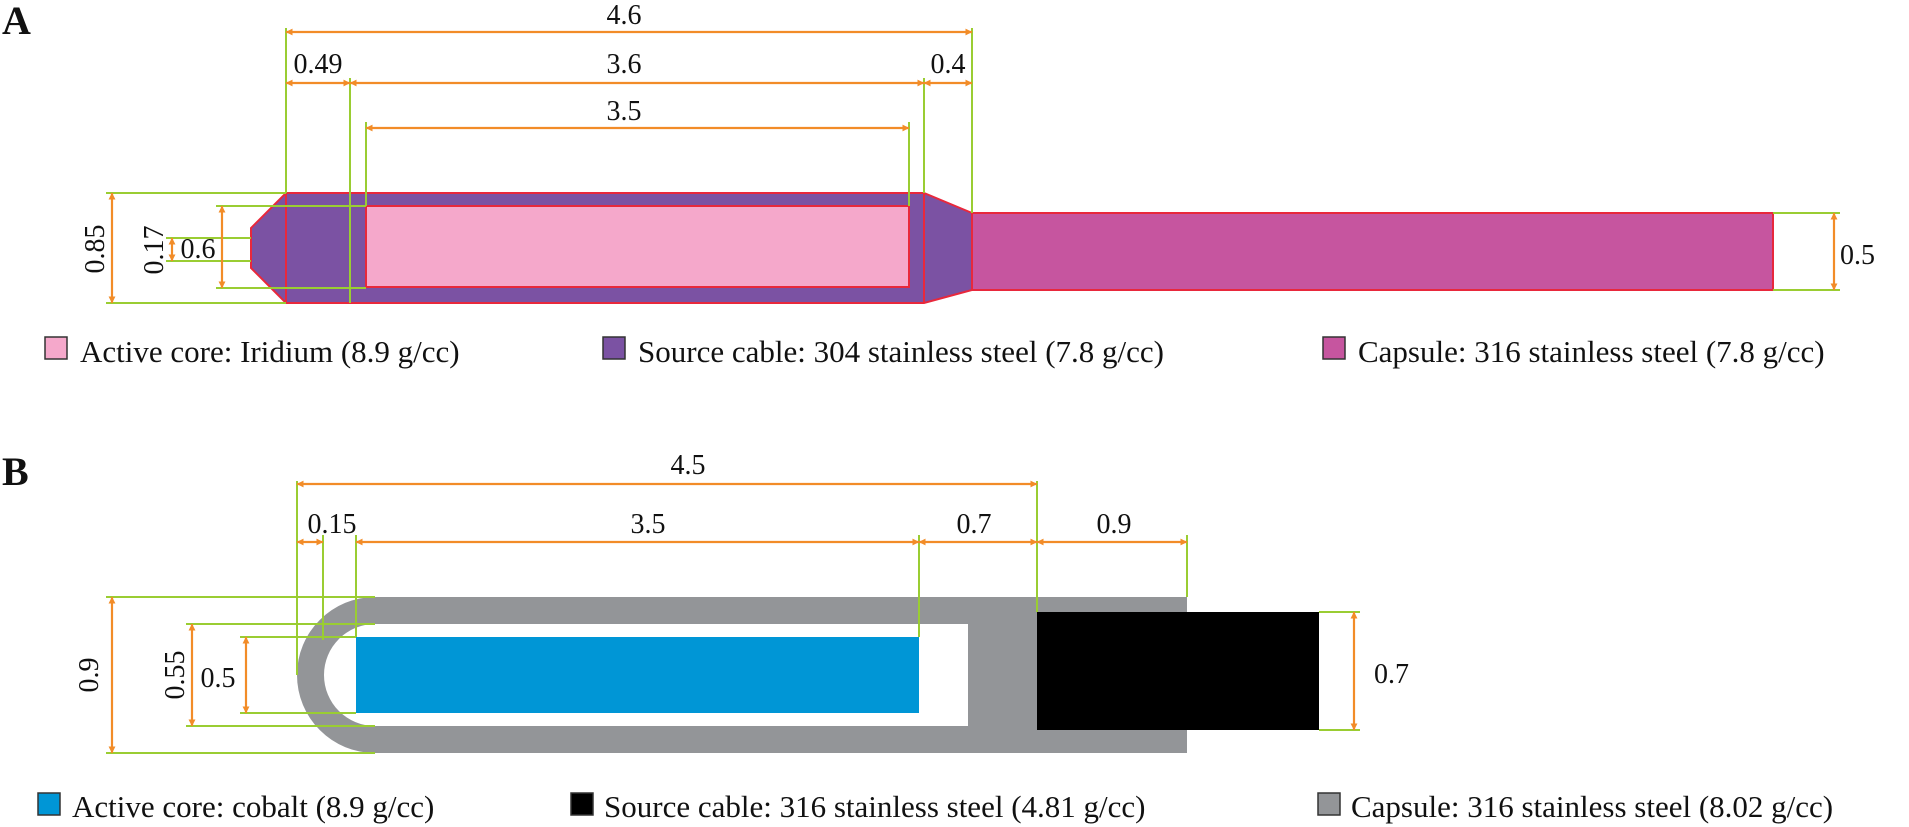 The width and height of the screenshot is (1909, 827). What do you see at coordinates (198, 249) in the screenshot?
I see `panel-a-dim-core-diameter: 0.6` at bounding box center [198, 249].